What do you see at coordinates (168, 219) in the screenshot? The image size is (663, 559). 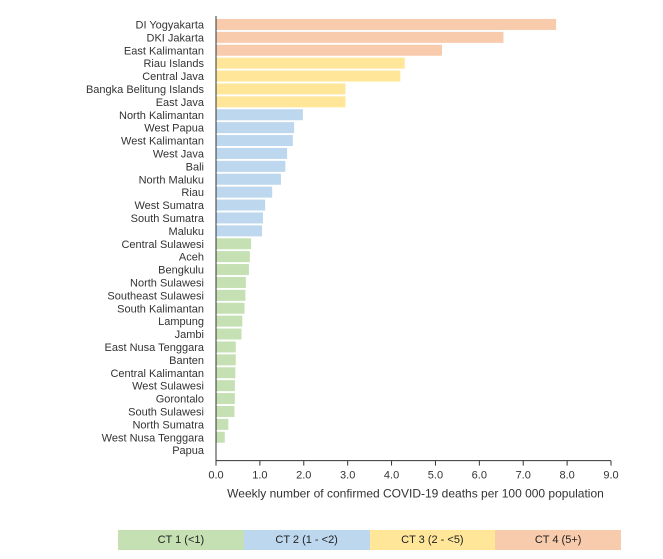 I see `category-label: South Sumatra` at bounding box center [168, 219].